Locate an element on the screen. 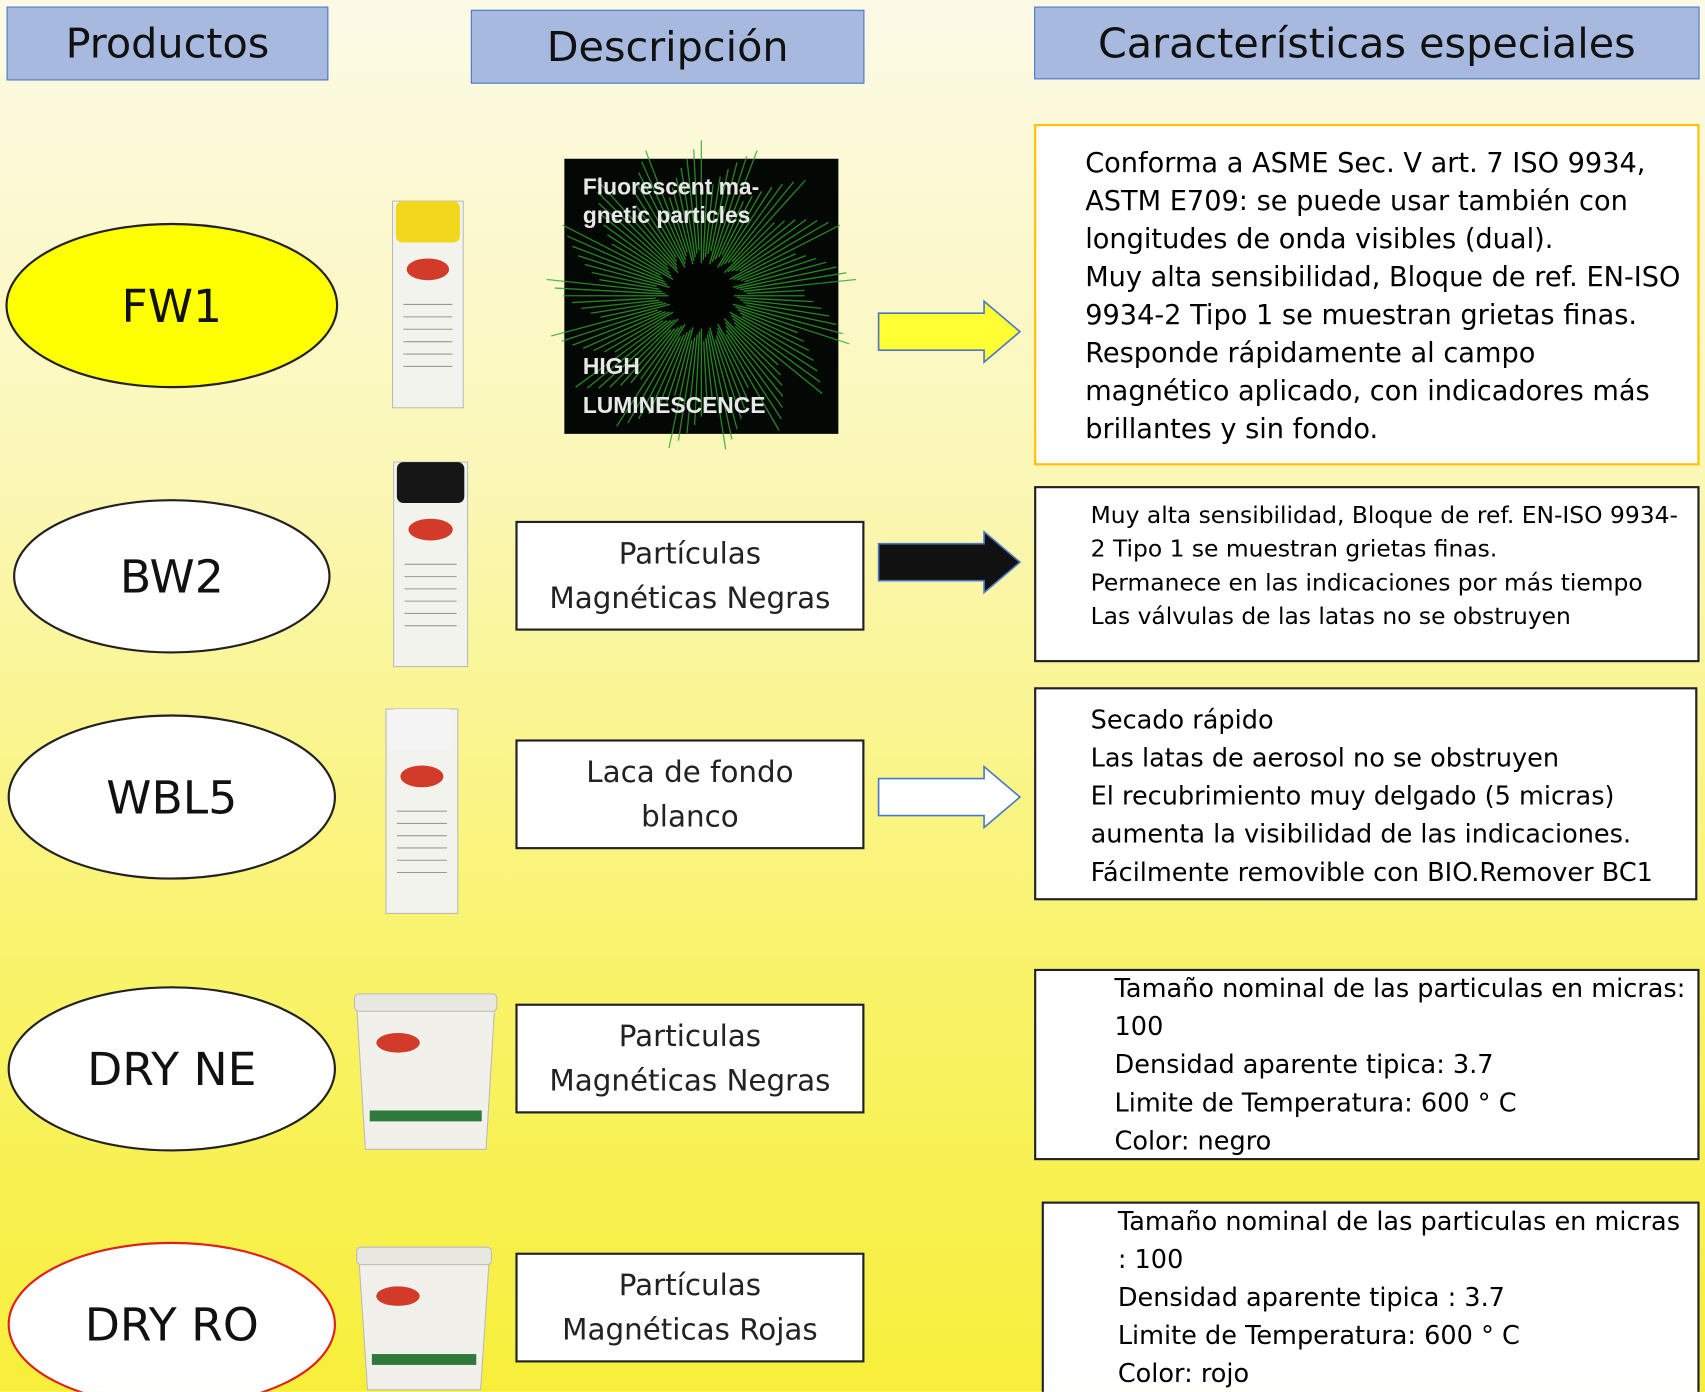 This screenshot has height=1392, width=1705. feature-item: Color: negro is located at coordinates (1193, 1140).